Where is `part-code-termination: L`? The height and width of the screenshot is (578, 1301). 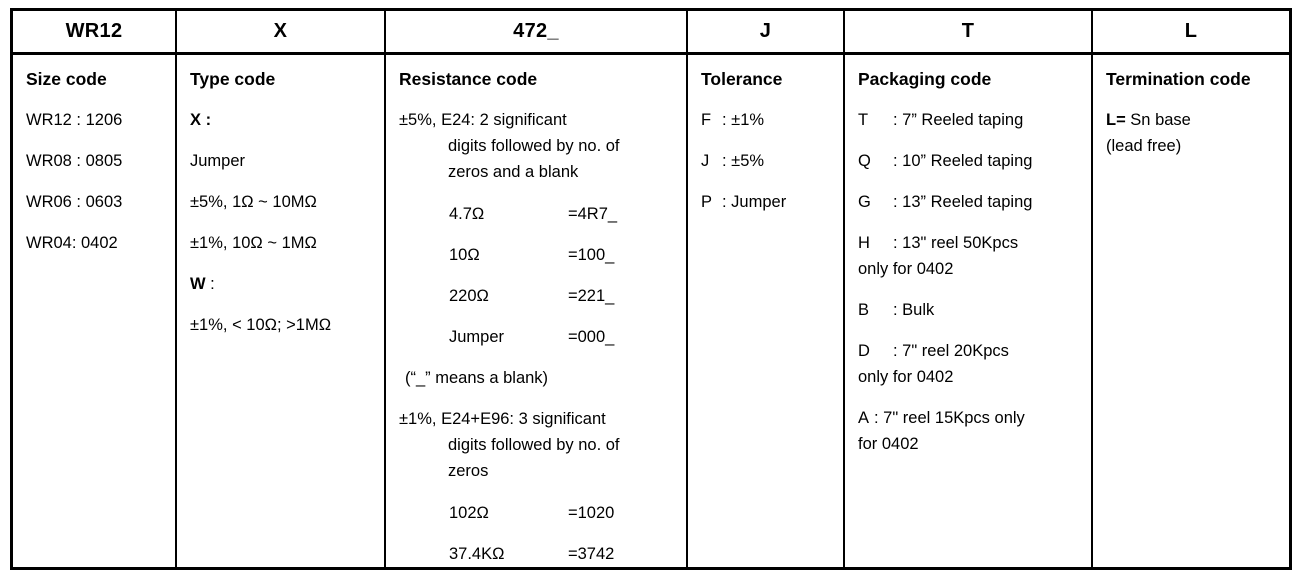 part-code-termination: L is located at coordinates (1191, 31).